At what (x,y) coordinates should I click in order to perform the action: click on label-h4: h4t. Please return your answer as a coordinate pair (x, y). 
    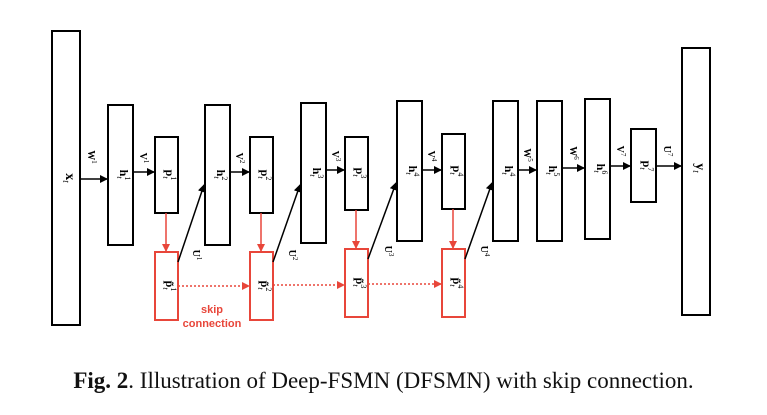
    Looking at the image, I should click on (412, 171).